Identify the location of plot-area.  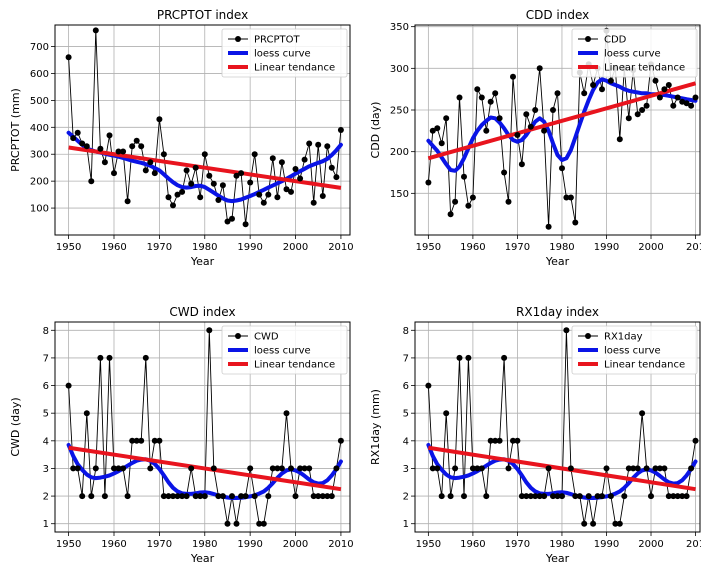
(562, 427).